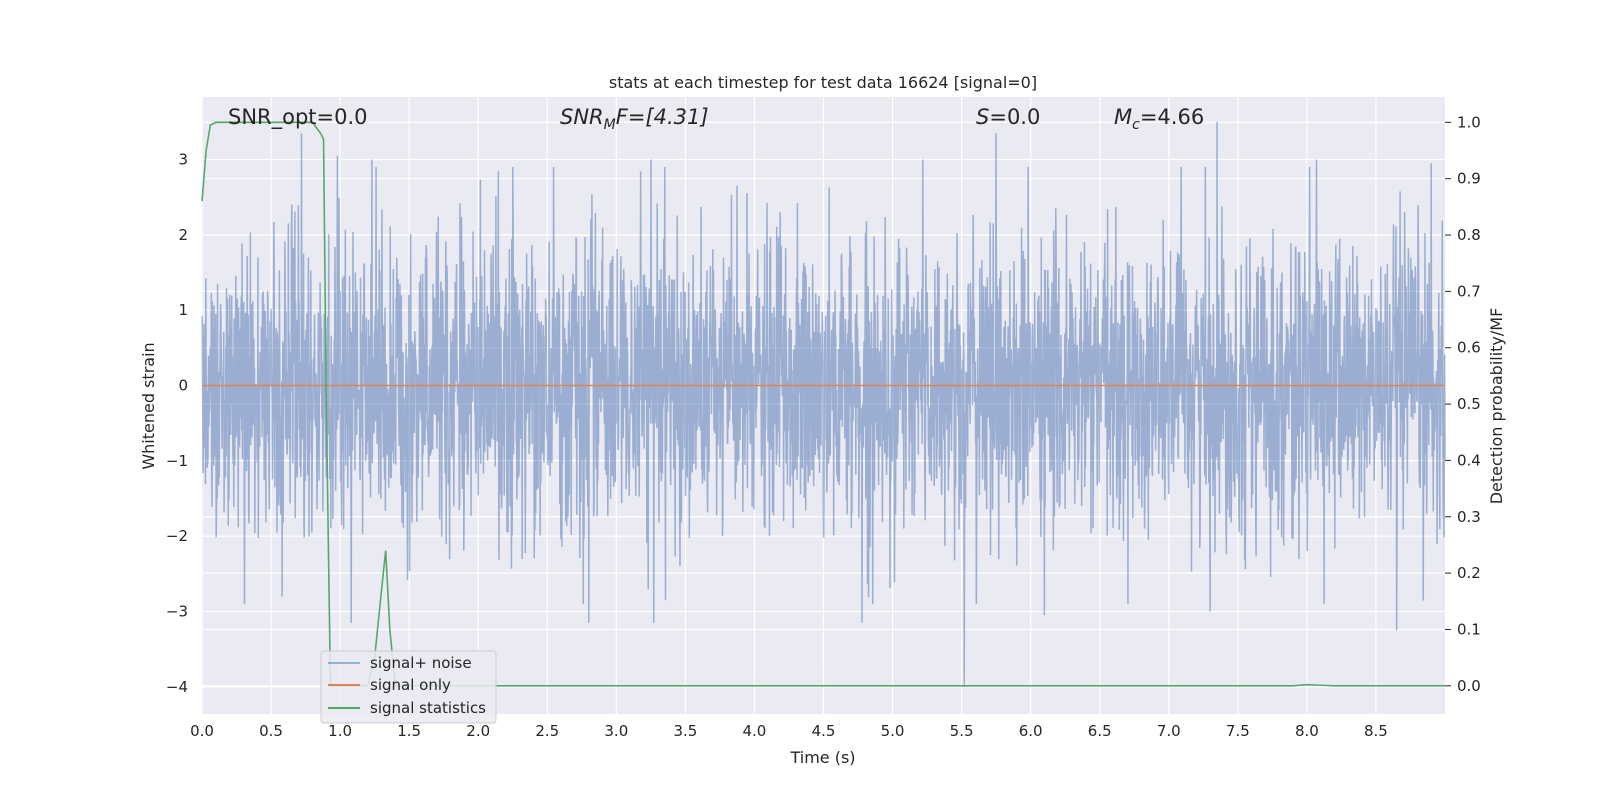  Describe the element at coordinates (1469, 291) in the screenshot. I see `y2-tick-label: 0.7` at that location.